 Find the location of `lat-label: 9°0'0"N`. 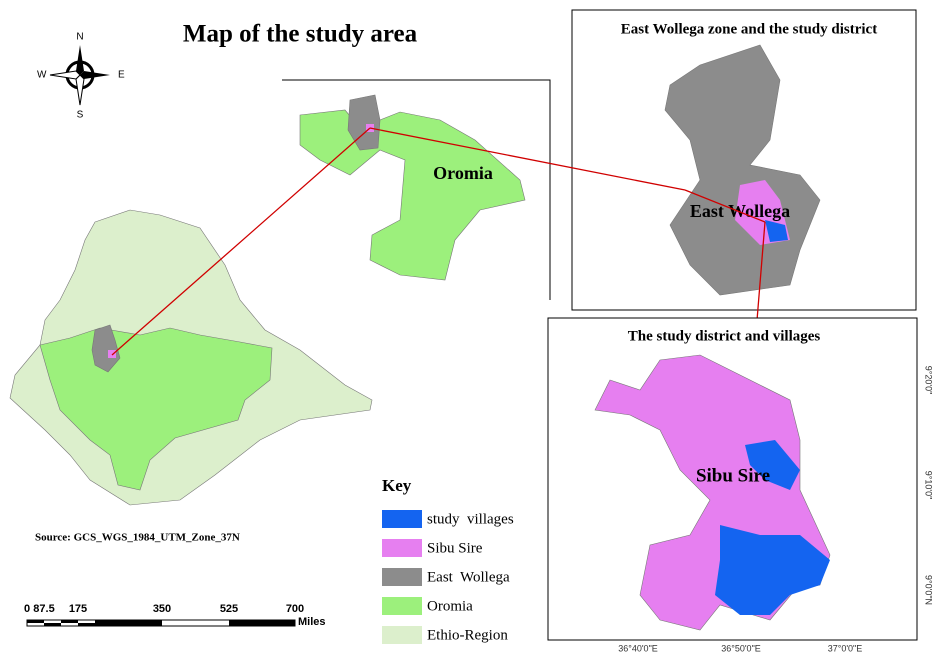

lat-label: 9°0'0"N is located at coordinates (929, 590).